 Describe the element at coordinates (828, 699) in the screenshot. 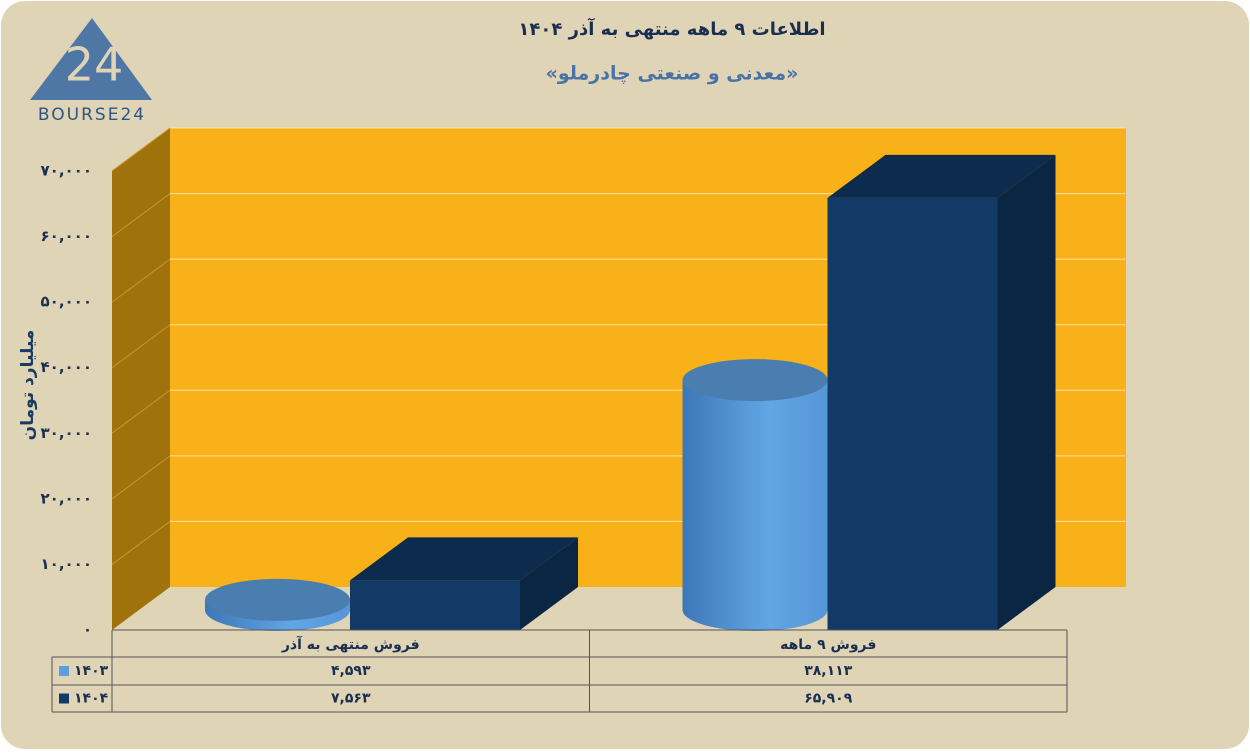

I see `table-value: ۶۵,۹۰۹` at that location.